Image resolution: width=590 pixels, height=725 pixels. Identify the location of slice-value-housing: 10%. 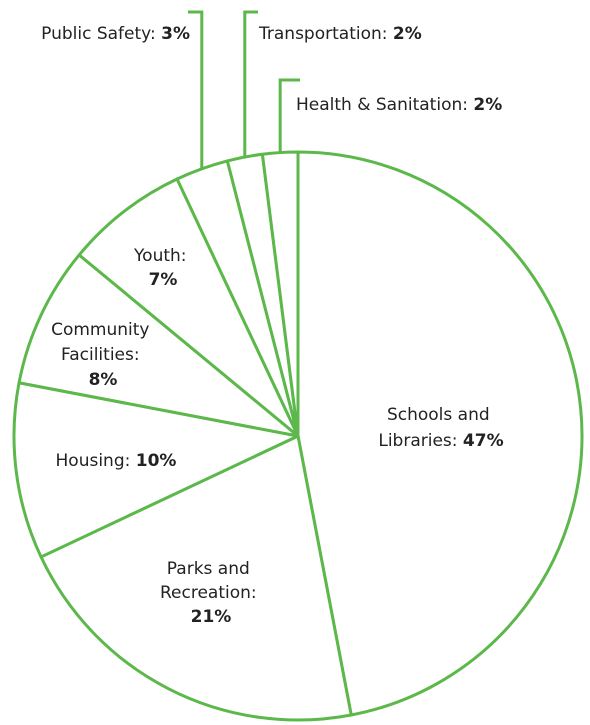
(156, 461).